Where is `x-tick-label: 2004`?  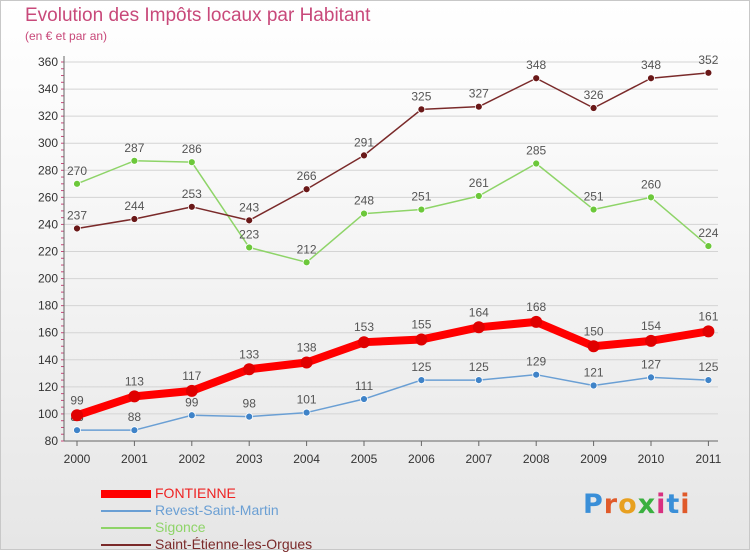
x-tick-label: 2004 is located at coordinates (306, 459).